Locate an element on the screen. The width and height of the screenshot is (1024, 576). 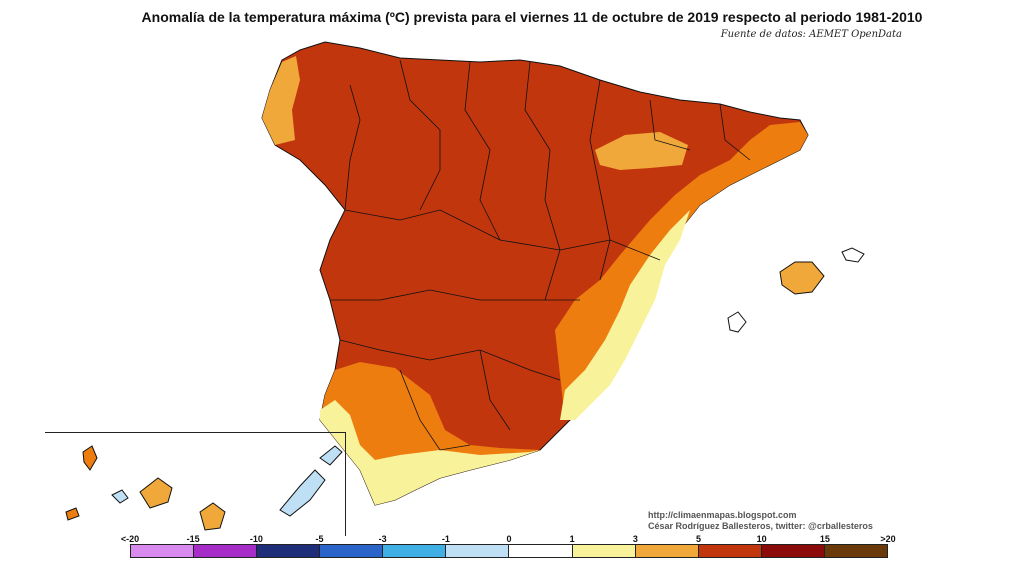
color-legend is located at coordinates (509, 551).